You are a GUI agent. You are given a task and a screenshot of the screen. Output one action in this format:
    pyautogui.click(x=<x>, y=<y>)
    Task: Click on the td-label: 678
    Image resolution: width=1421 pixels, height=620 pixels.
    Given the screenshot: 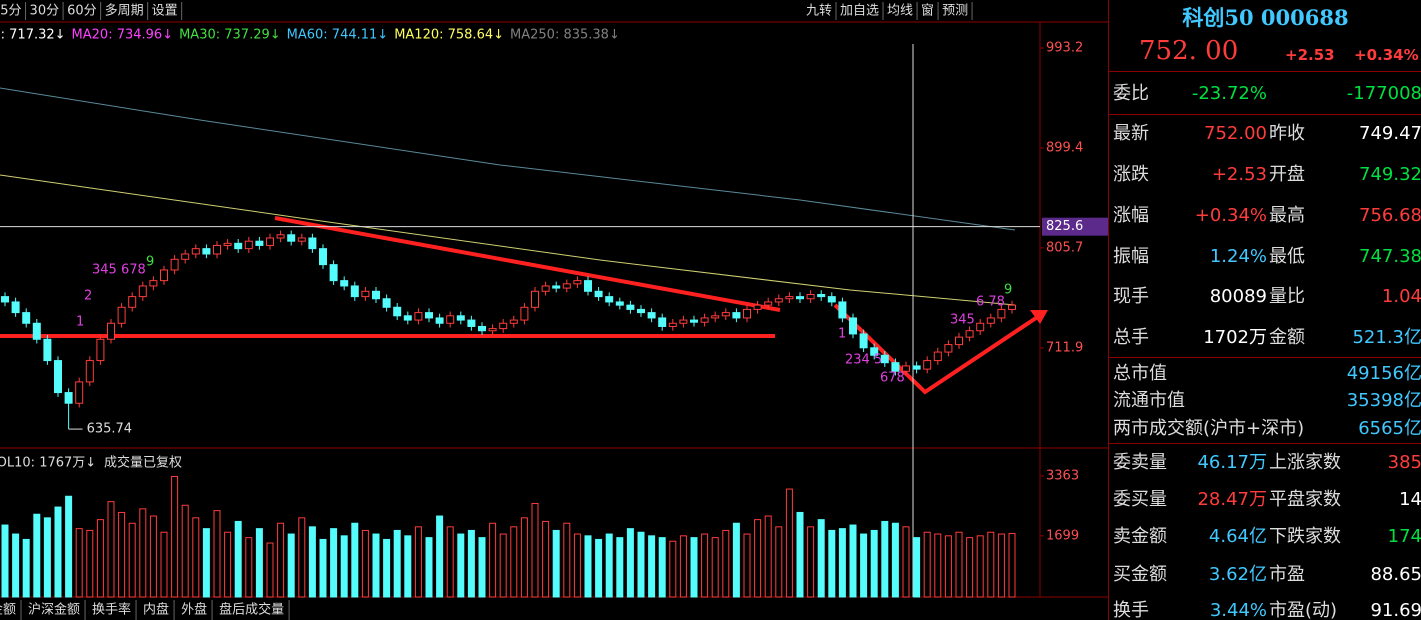 What is the action you would take?
    pyautogui.click(x=892, y=378)
    